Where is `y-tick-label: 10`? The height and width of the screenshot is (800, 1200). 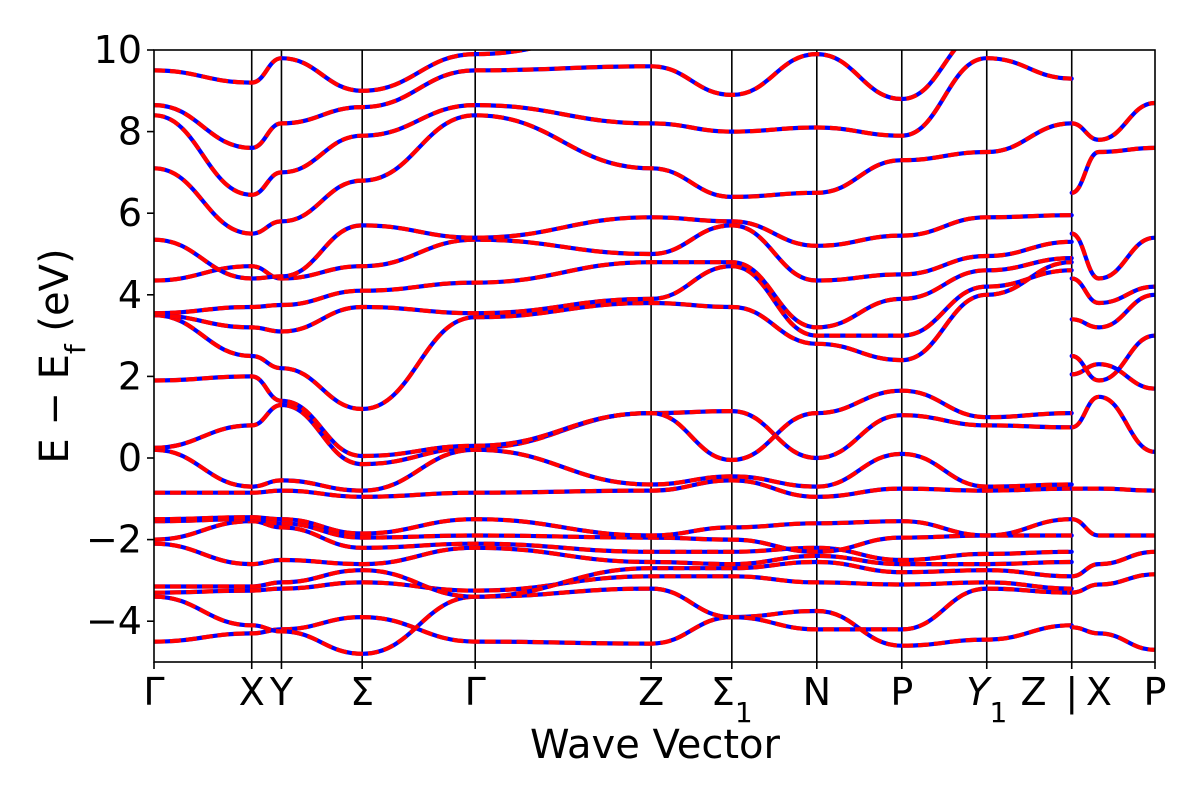 y-tick-label: 10 is located at coordinates (118, 50).